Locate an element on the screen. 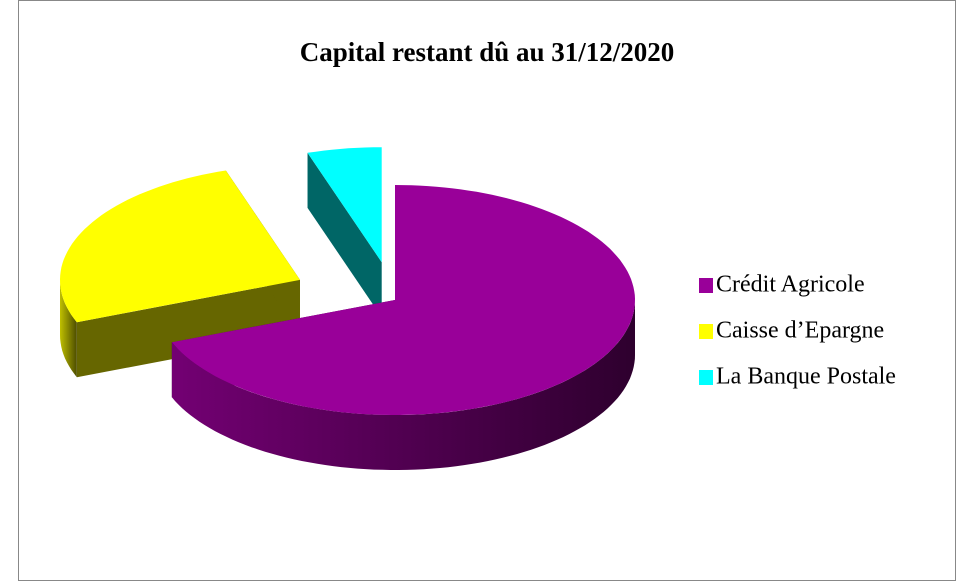  legend-label: Caisse d’Epargne is located at coordinates (800, 331).